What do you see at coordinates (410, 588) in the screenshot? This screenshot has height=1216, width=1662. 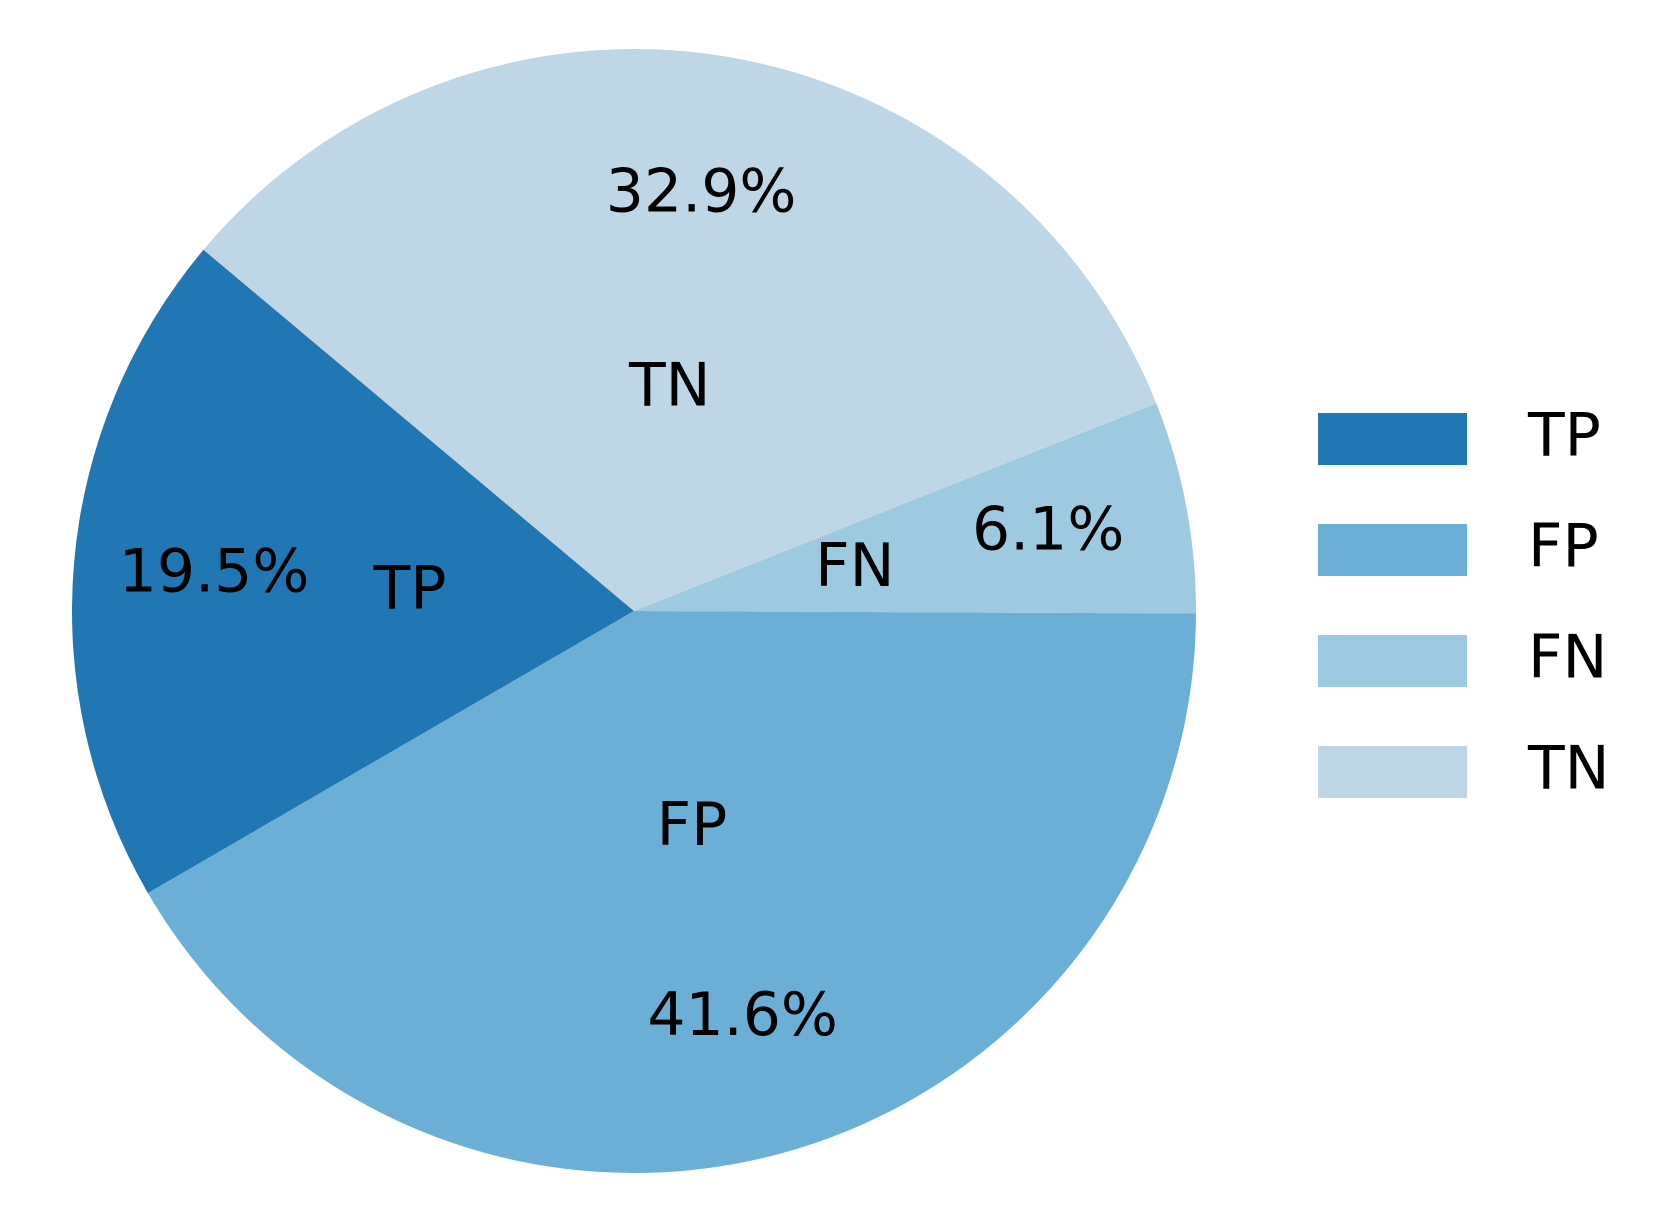 I see `slice-label: TP` at bounding box center [410, 588].